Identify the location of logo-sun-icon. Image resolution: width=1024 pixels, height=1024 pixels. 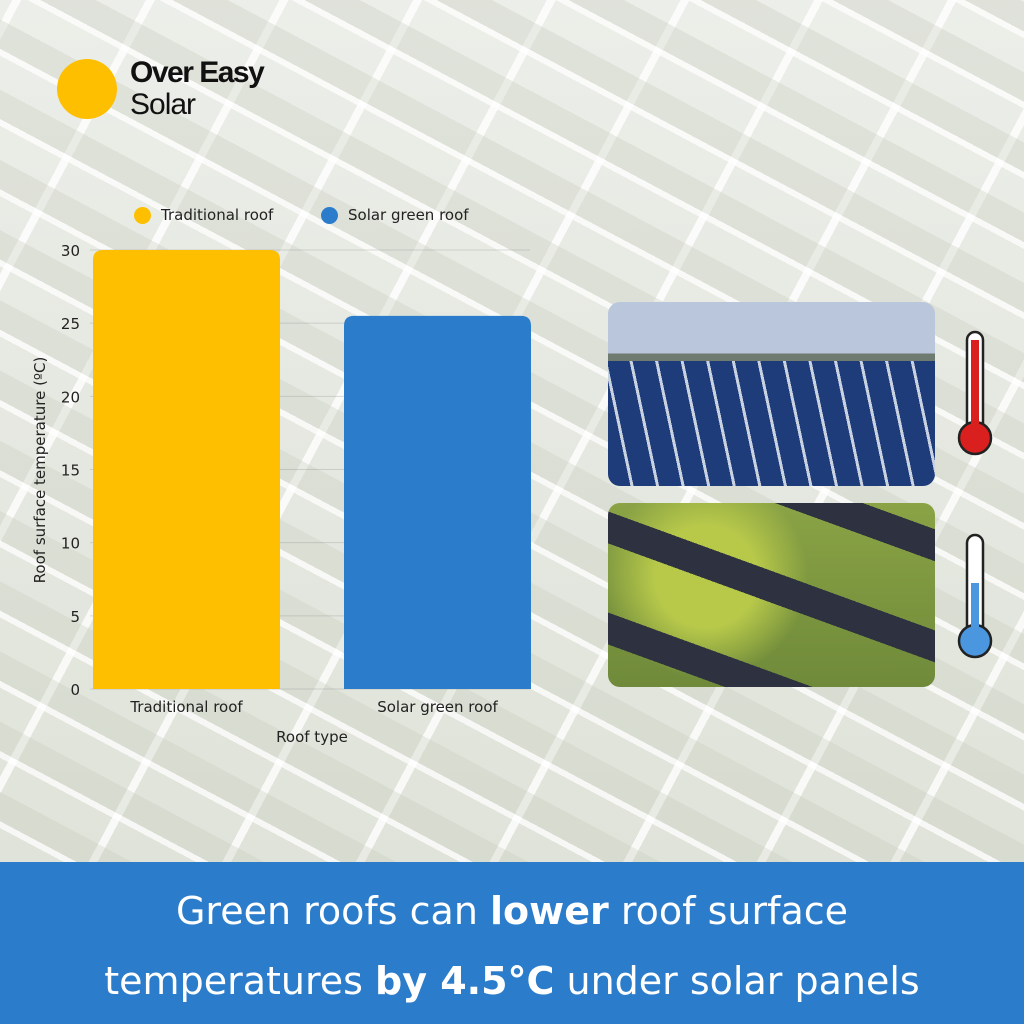
(87, 89).